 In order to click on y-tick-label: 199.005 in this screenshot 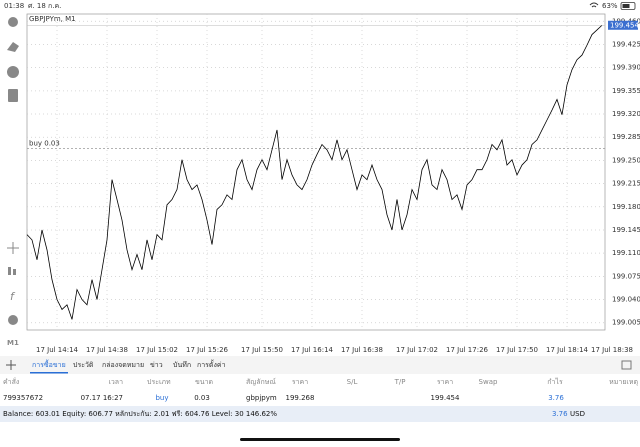, I will do `click(626, 323)`.